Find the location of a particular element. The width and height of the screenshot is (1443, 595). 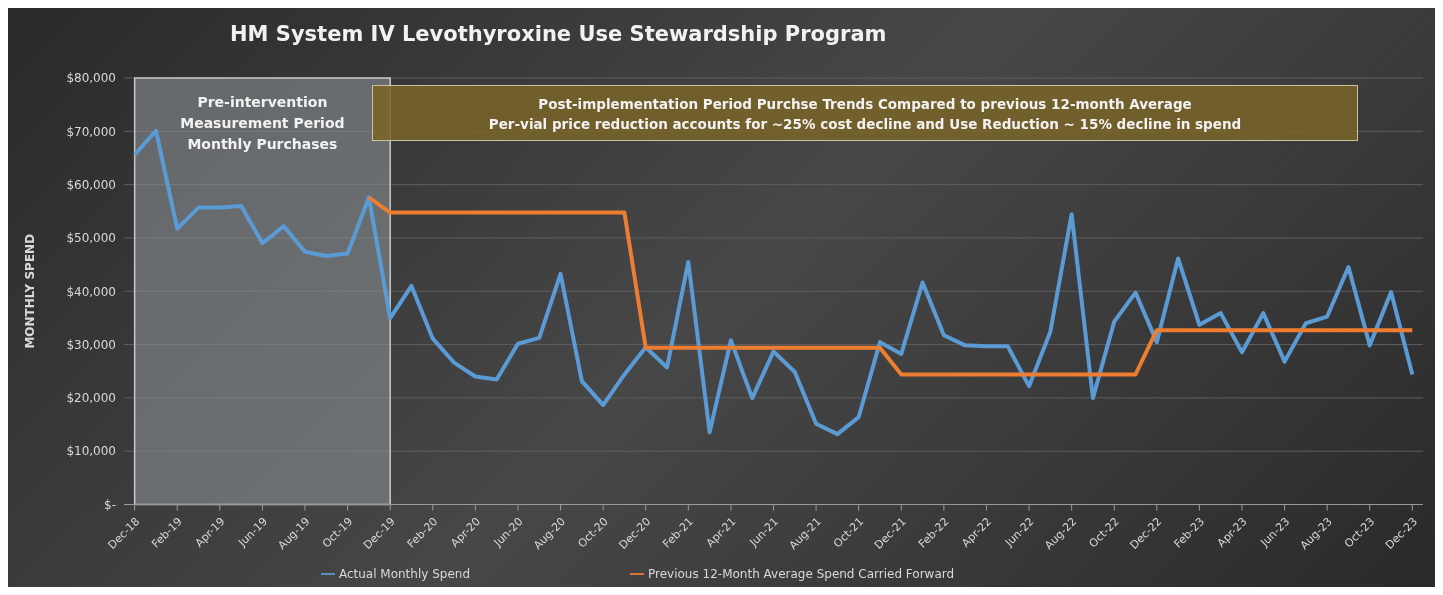

y-tick-label: $10,000 is located at coordinates (91, 451).